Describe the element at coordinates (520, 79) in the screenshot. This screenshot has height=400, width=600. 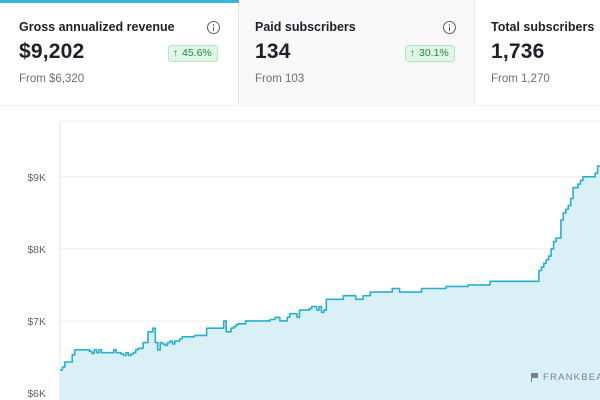
I see `metric-from: From 1,270` at that location.